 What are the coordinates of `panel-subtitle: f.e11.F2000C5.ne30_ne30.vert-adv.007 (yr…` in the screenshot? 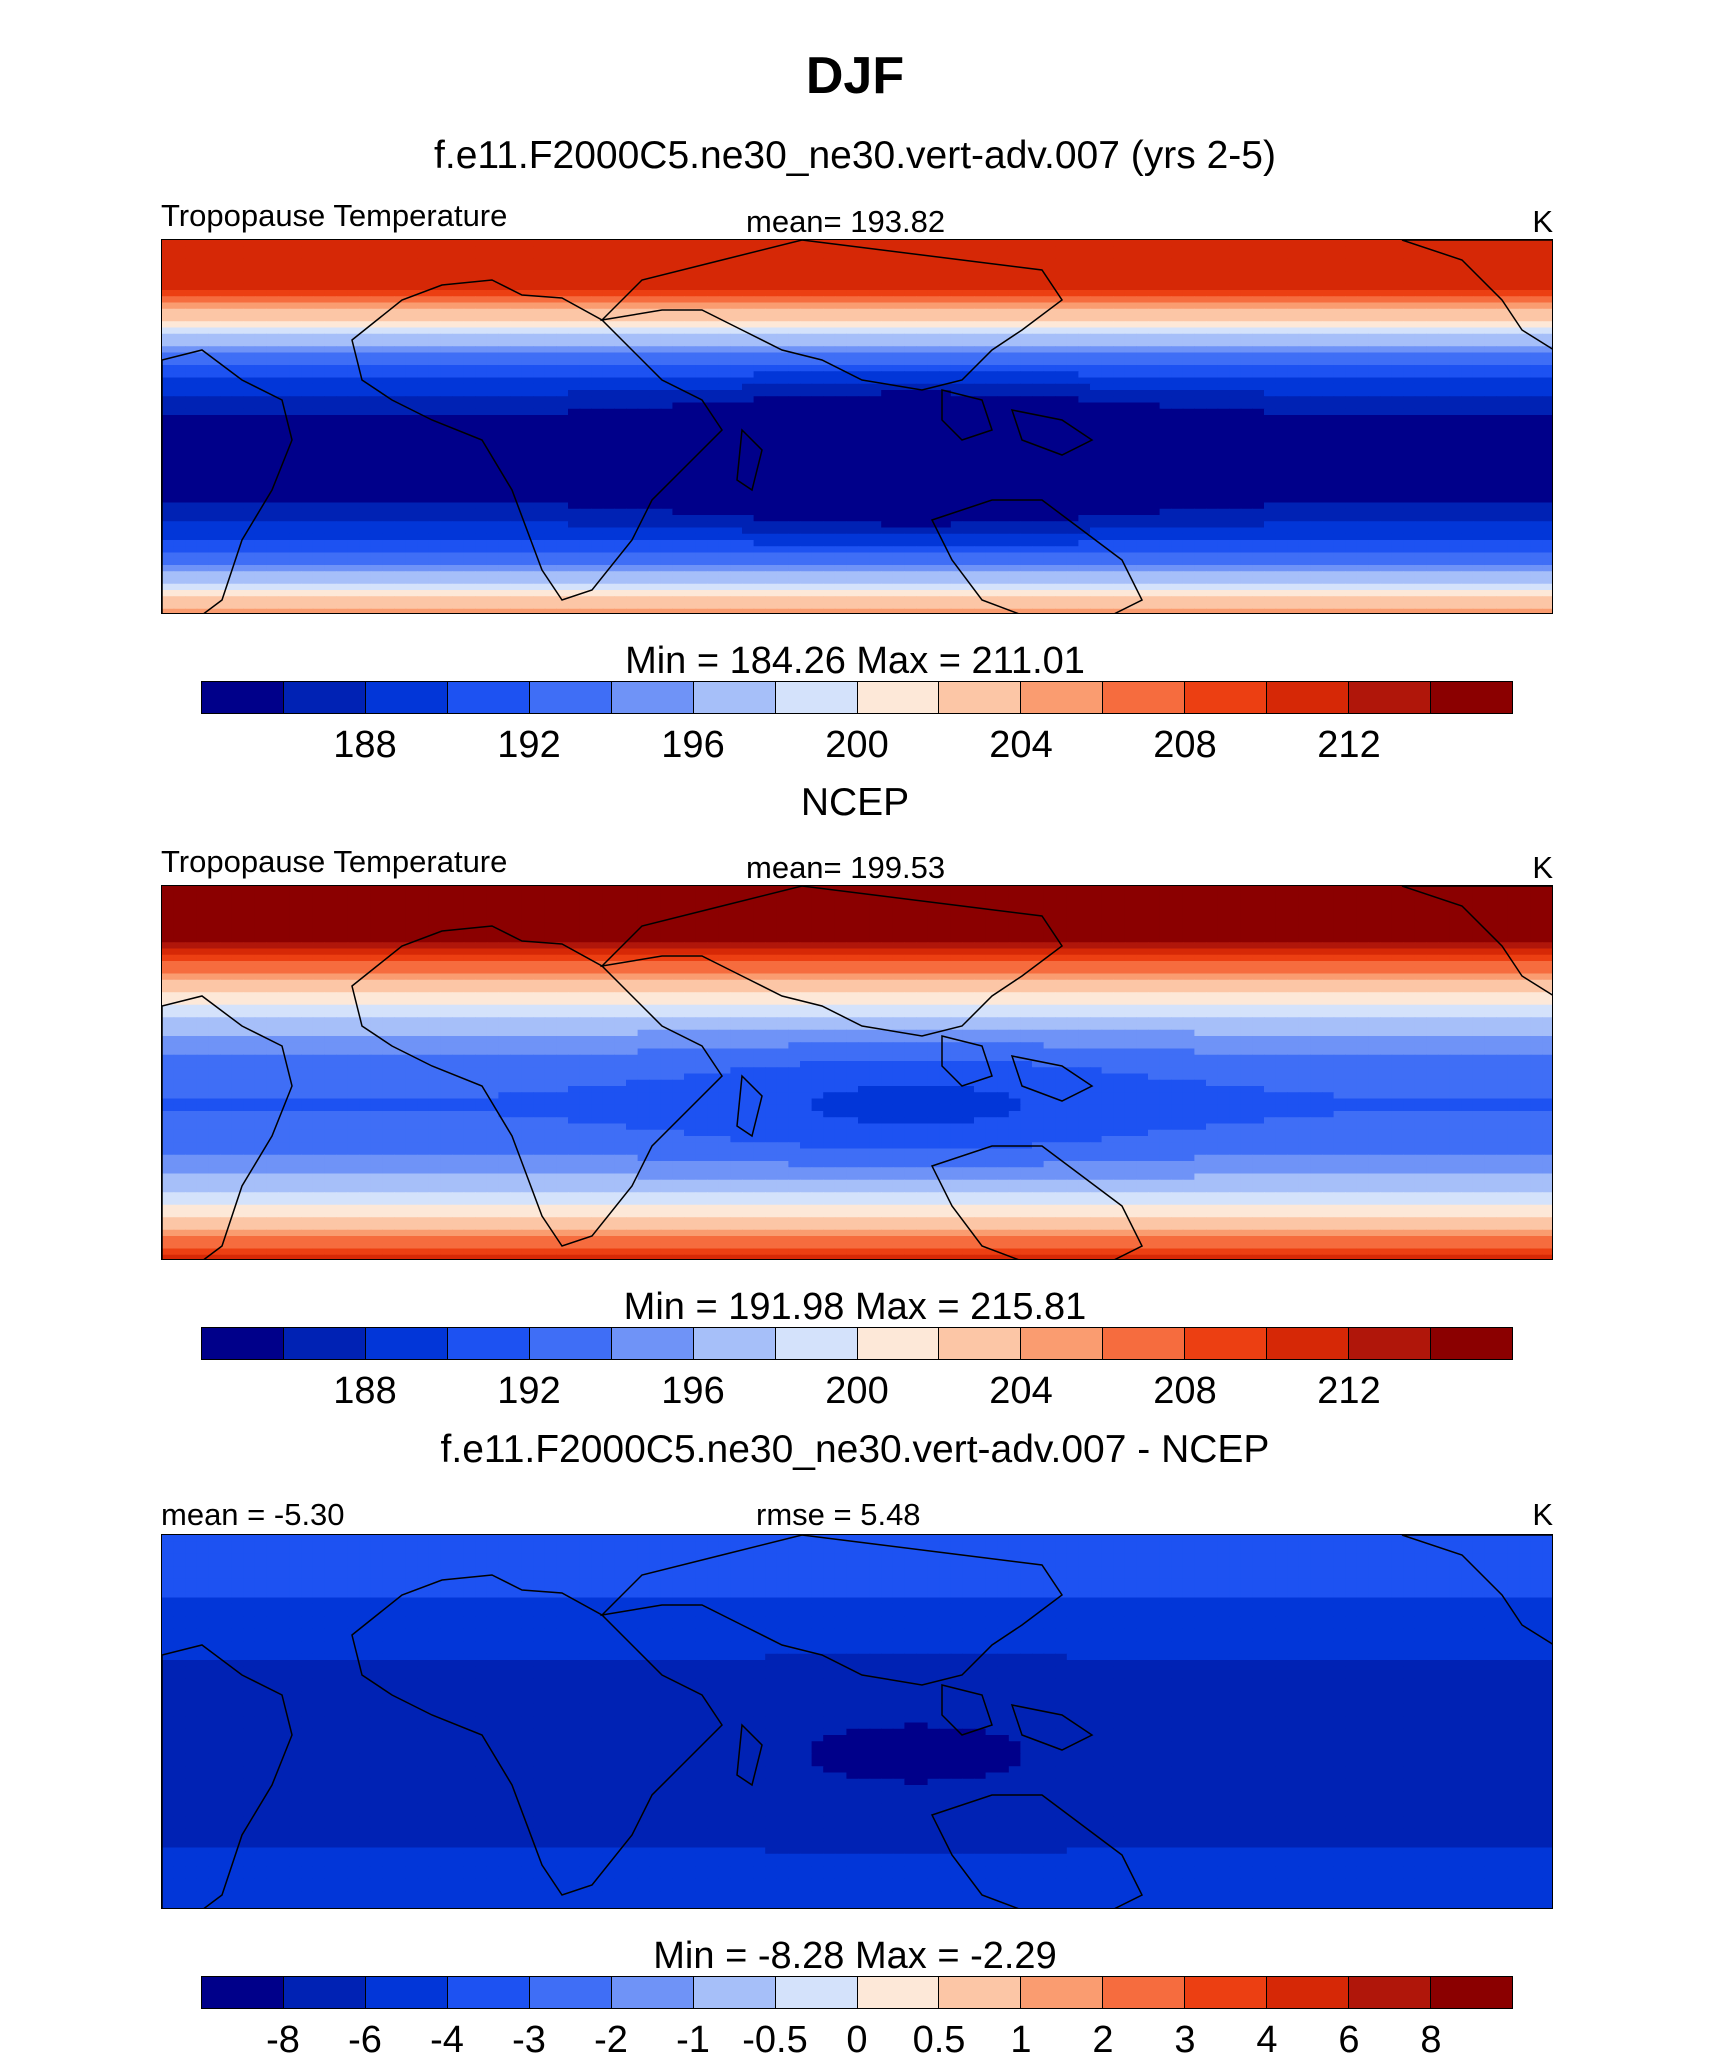 It's located at (855, 155).